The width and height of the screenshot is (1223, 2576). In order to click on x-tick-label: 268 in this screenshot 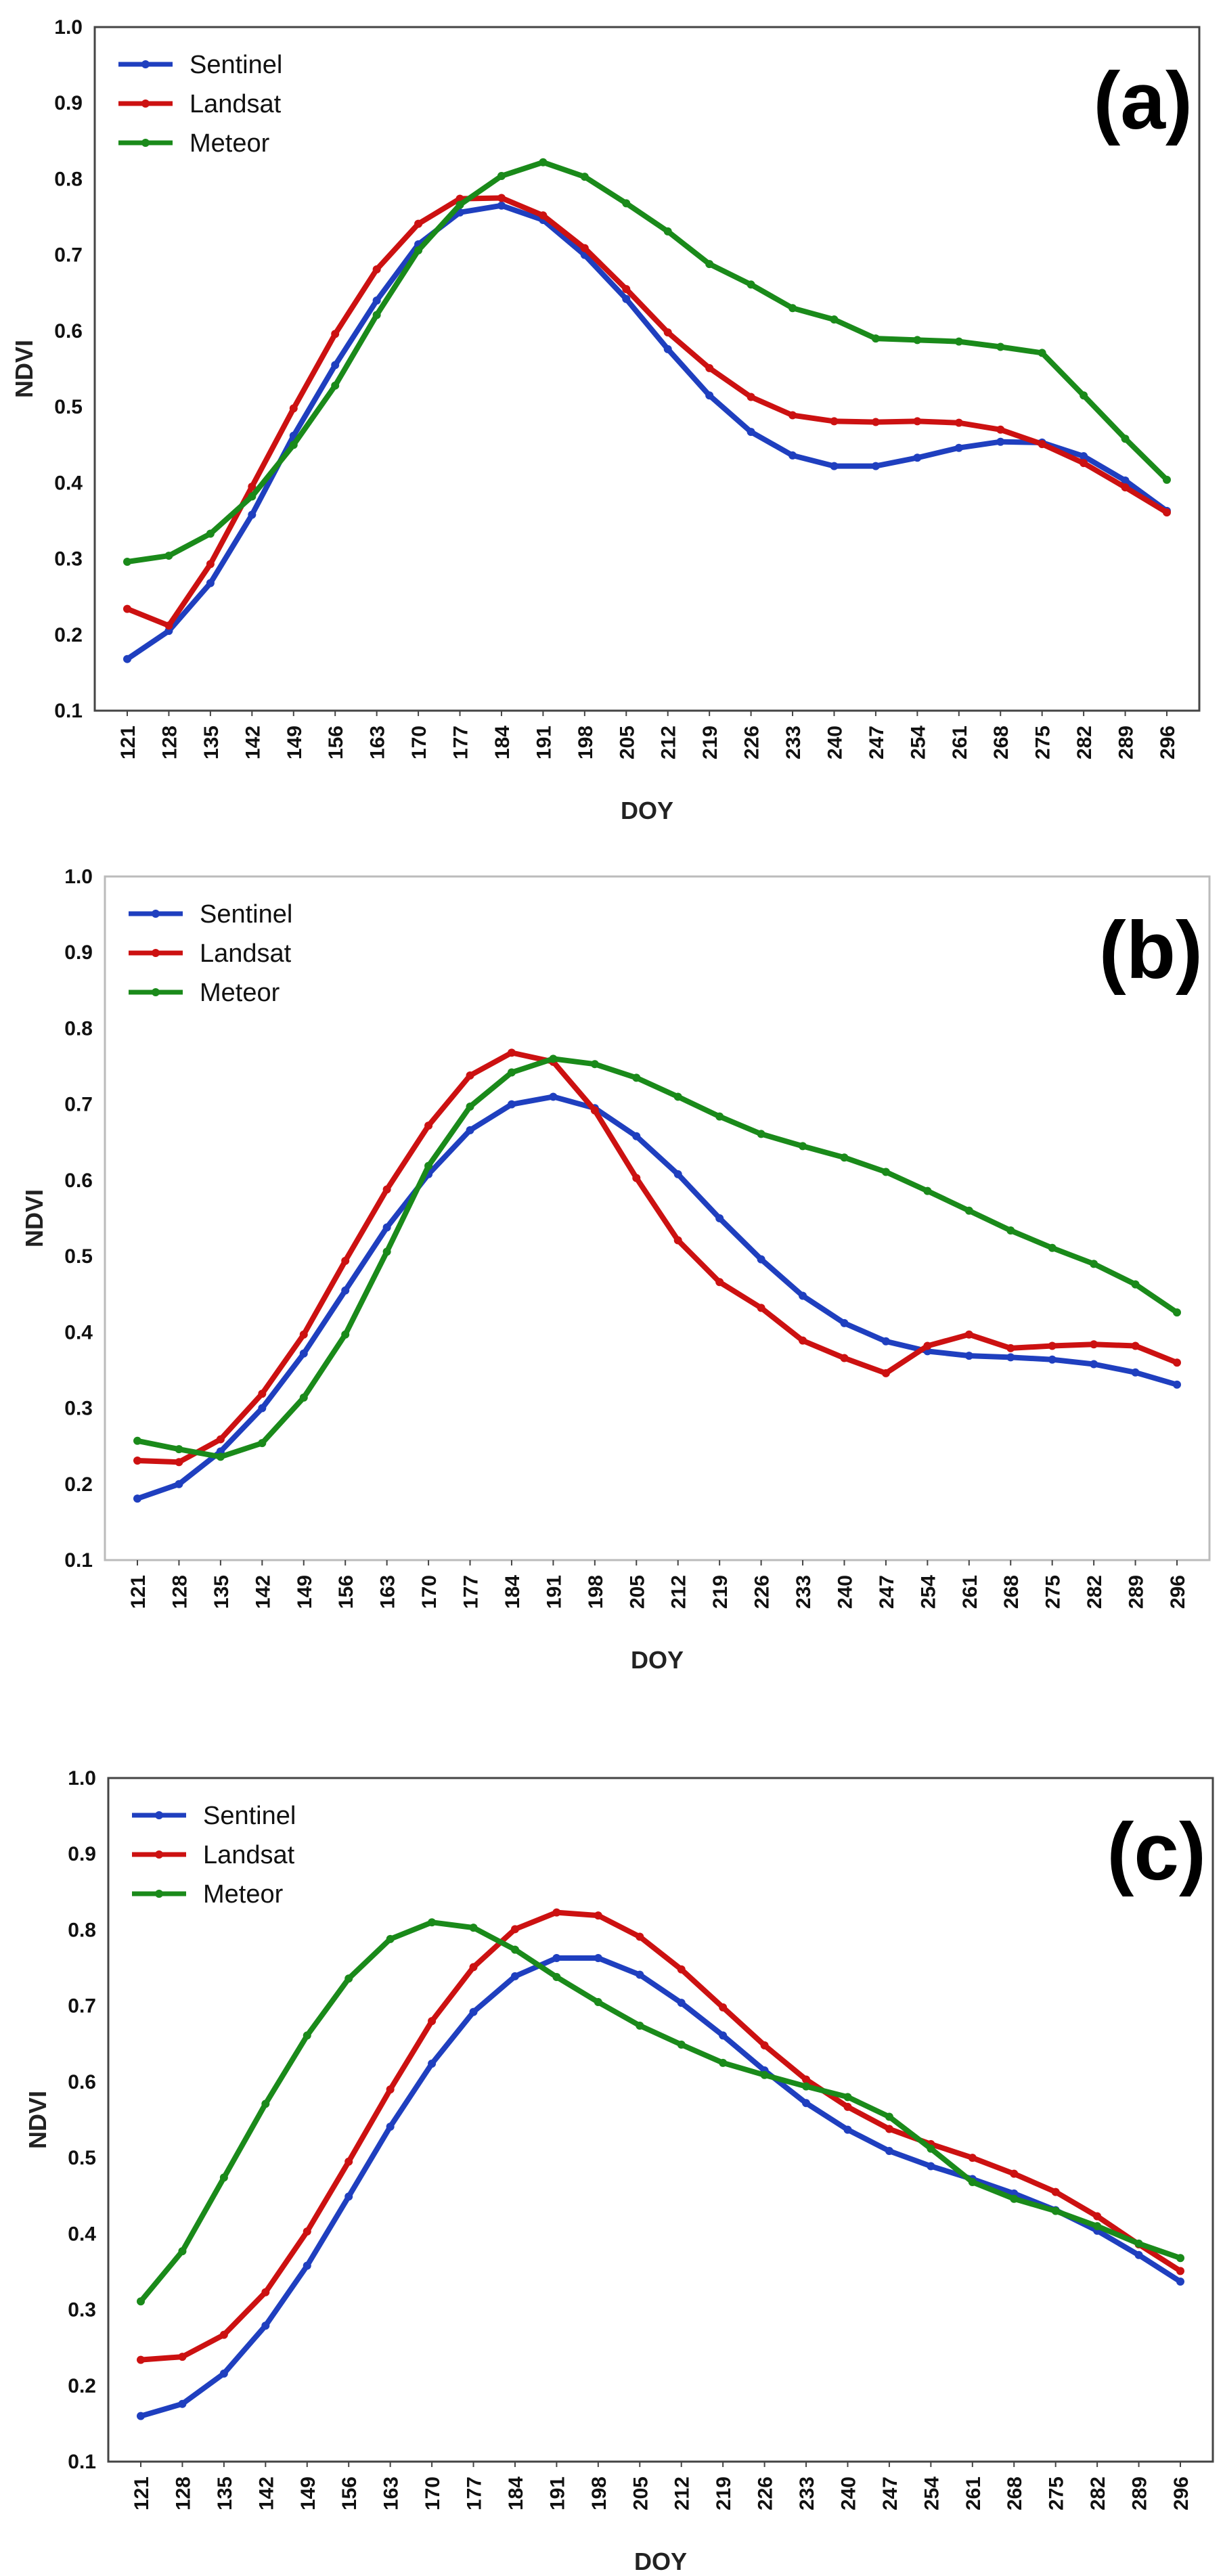, I will do `click(1011, 1592)`.